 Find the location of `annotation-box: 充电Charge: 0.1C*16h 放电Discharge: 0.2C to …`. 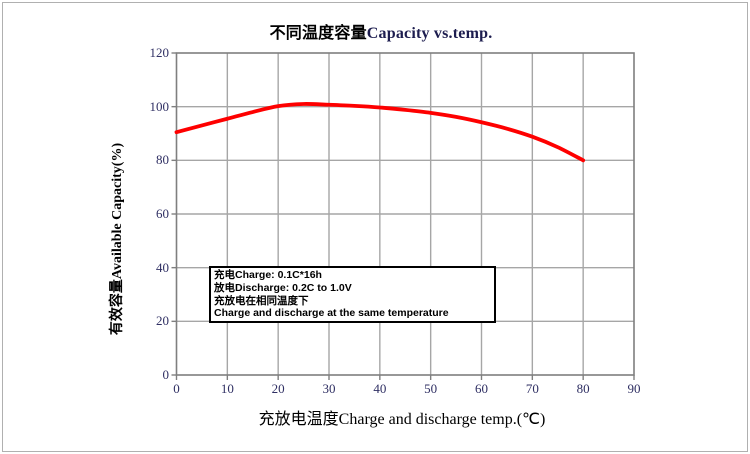

annotation-box: 充电Charge: 0.1C*16h 放电Discharge: 0.2C to … is located at coordinates (352, 294).